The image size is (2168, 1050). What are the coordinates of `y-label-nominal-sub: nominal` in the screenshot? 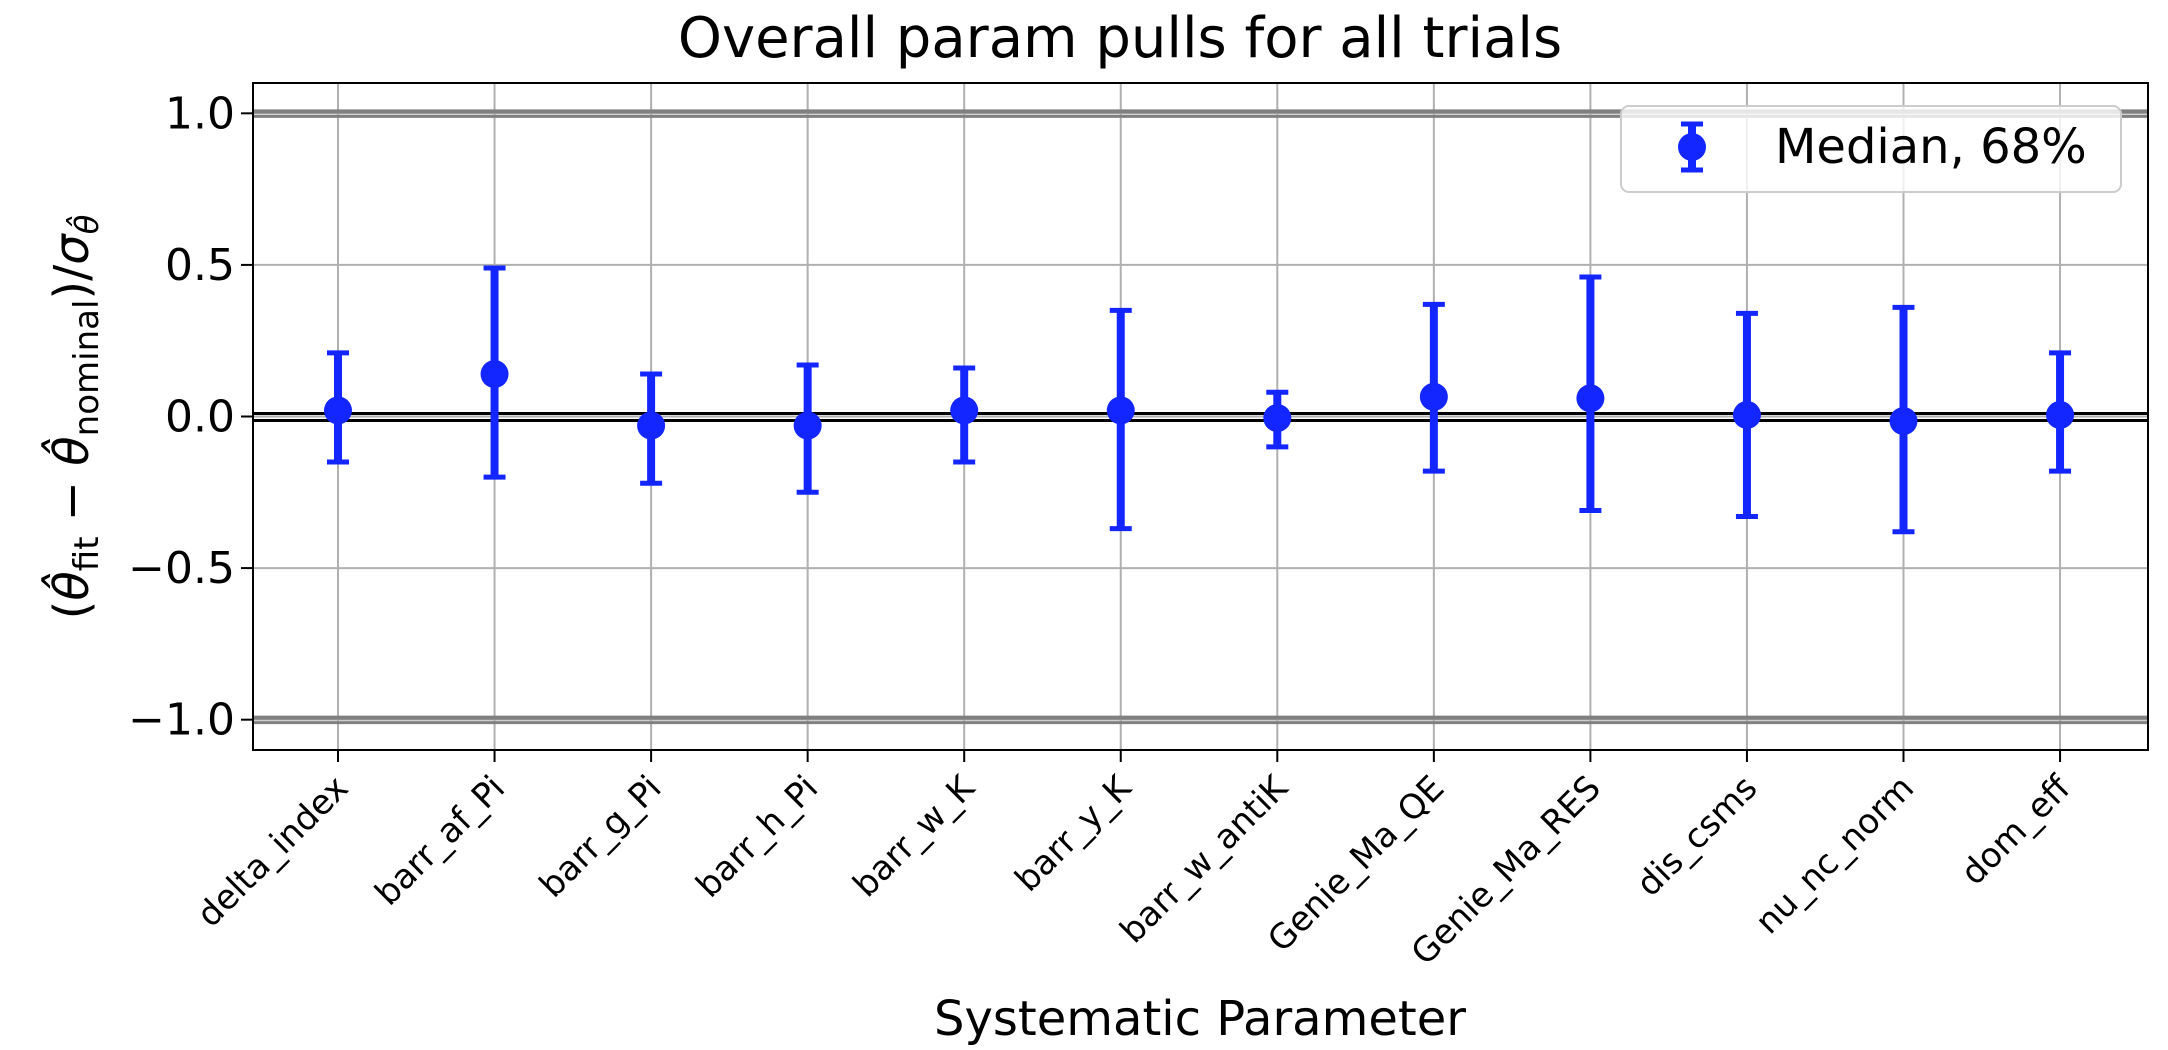 It's located at (87, 368).